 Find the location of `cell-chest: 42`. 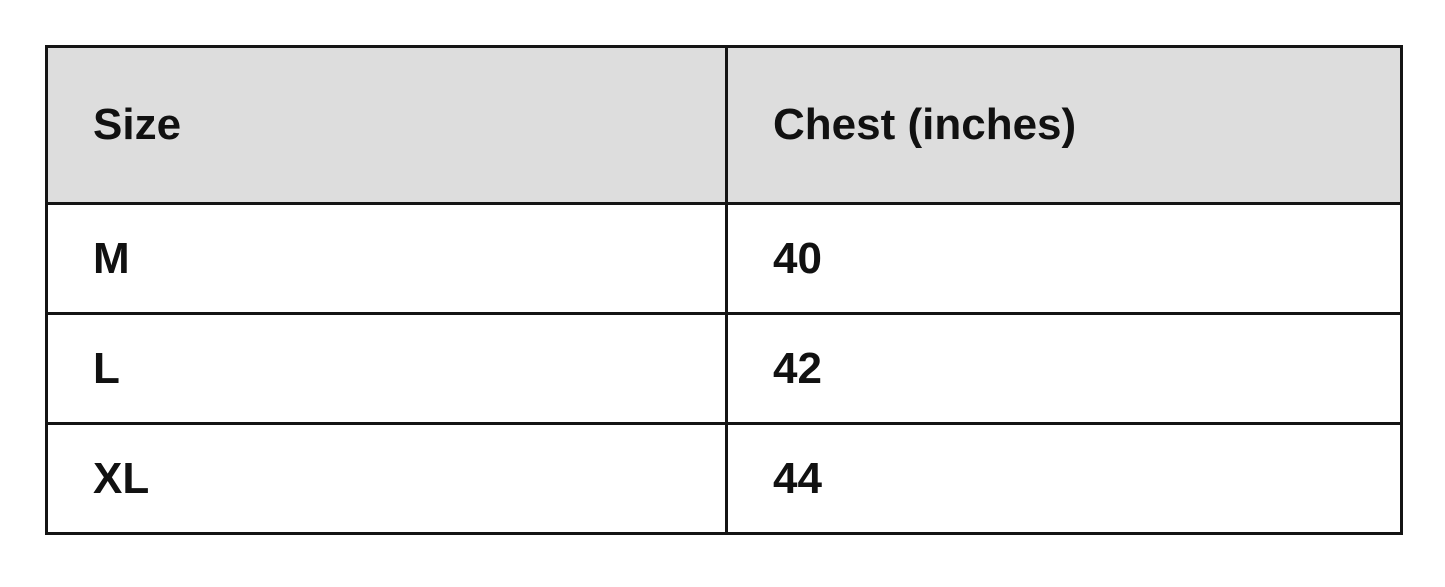

cell-chest: 42 is located at coordinates (1064, 368).